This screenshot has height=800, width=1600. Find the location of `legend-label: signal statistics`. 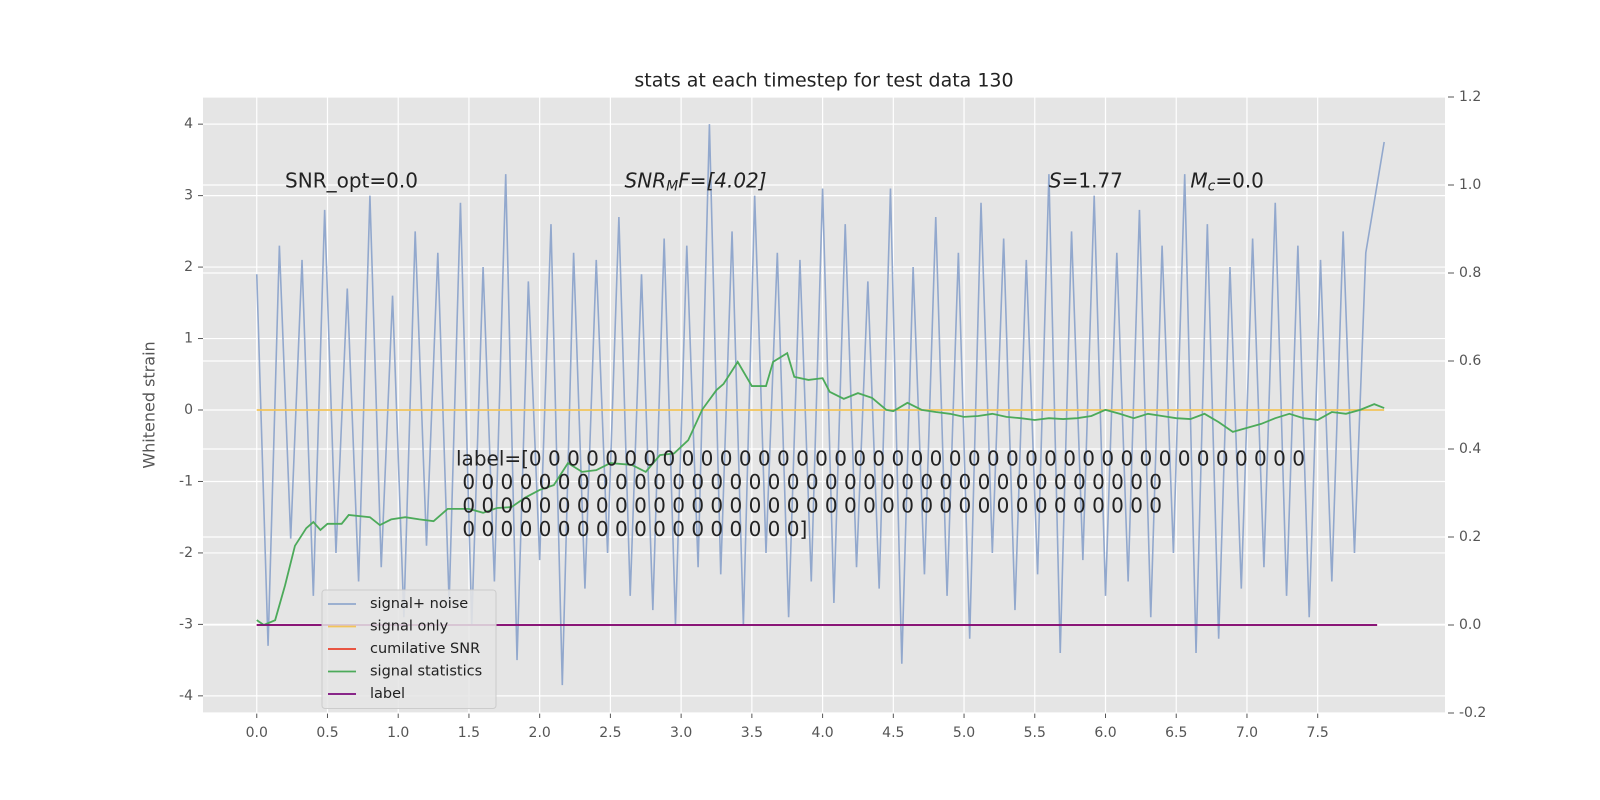

legend-label: signal statistics is located at coordinates (426, 672).